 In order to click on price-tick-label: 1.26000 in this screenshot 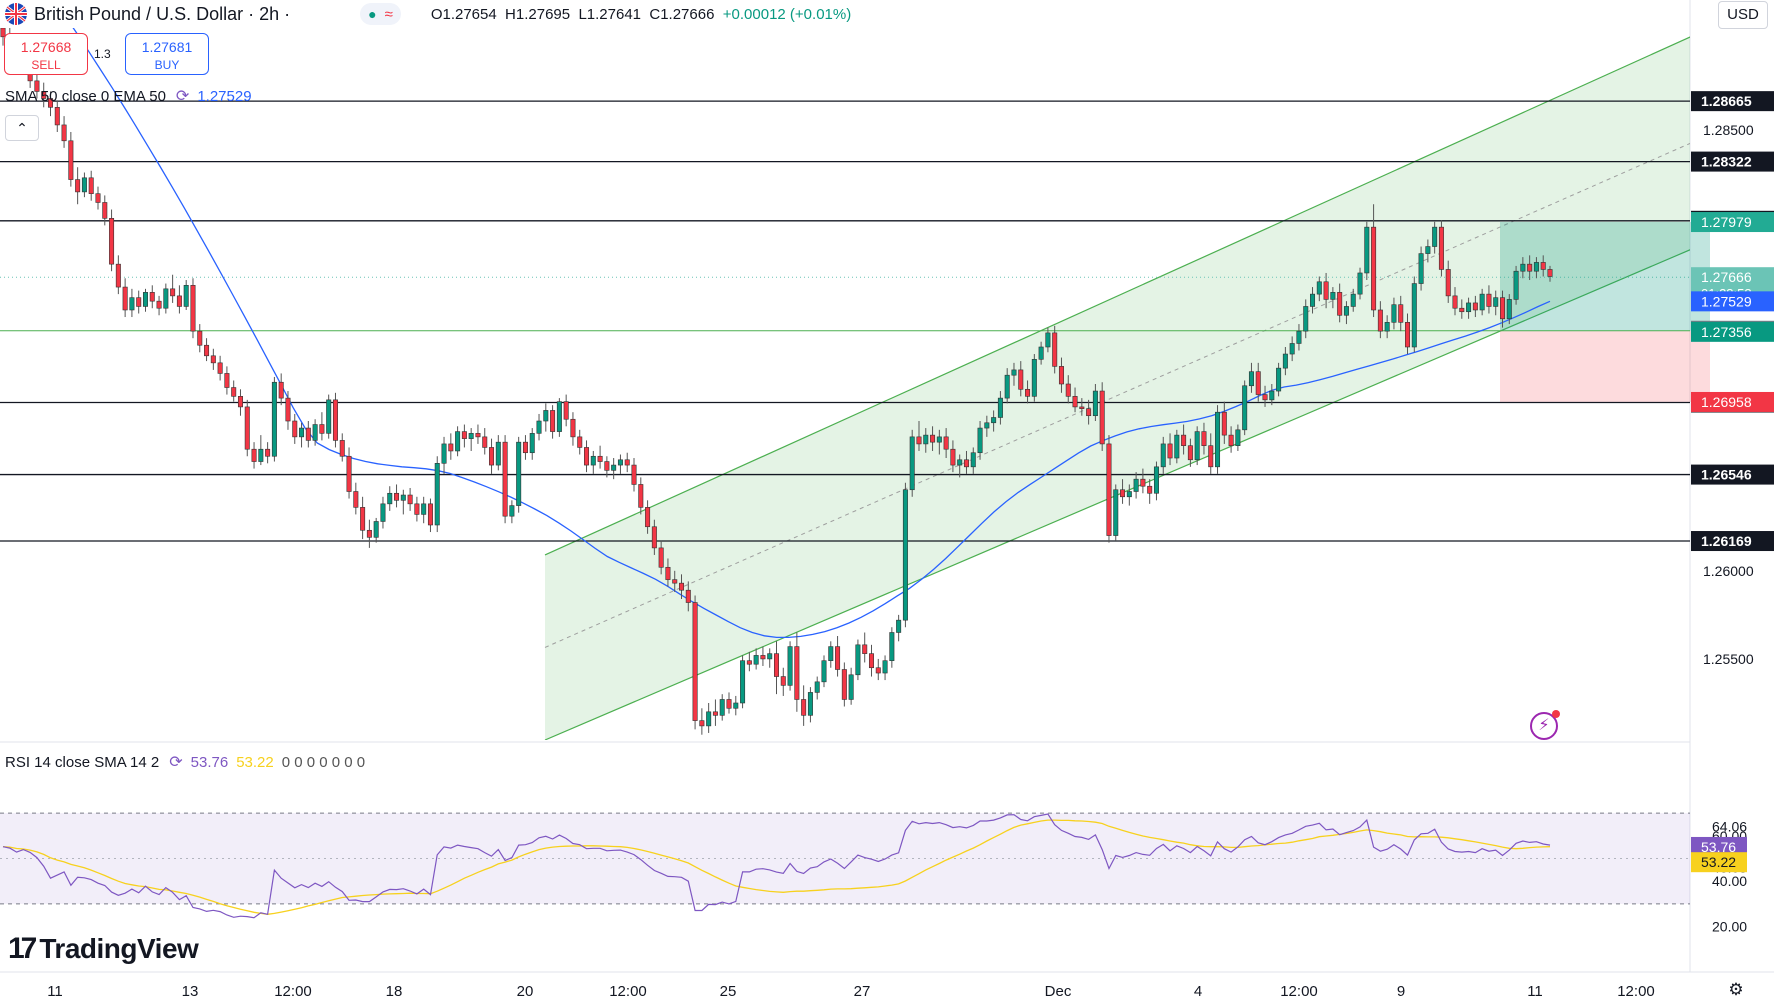, I will do `click(1728, 571)`.